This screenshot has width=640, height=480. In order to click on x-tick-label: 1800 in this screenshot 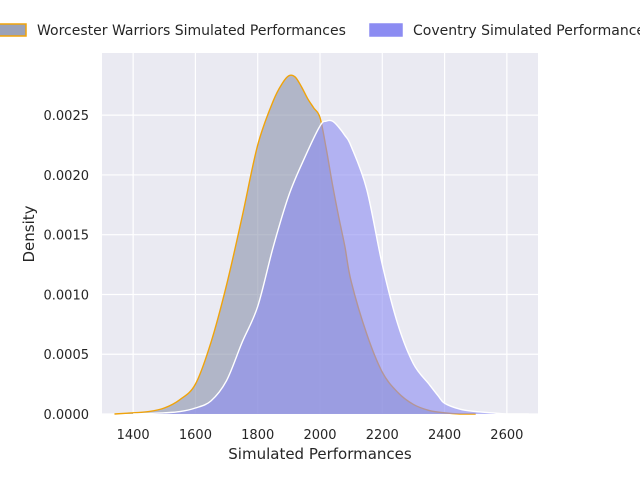, I will do `click(257, 435)`.